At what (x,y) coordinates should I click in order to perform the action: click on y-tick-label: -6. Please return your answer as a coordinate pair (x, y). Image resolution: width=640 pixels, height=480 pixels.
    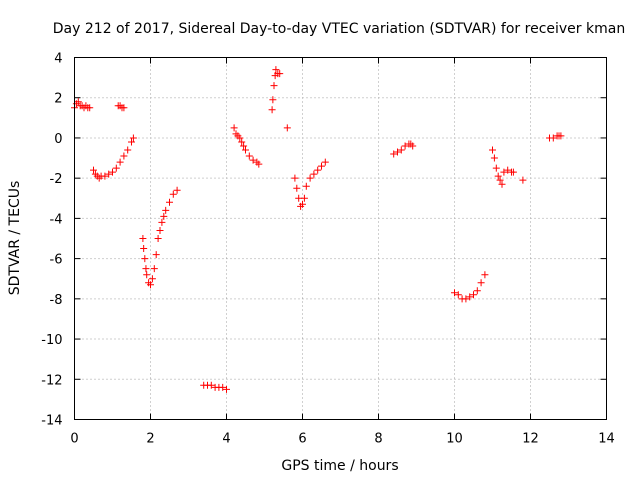
    Looking at the image, I should click on (56, 260).